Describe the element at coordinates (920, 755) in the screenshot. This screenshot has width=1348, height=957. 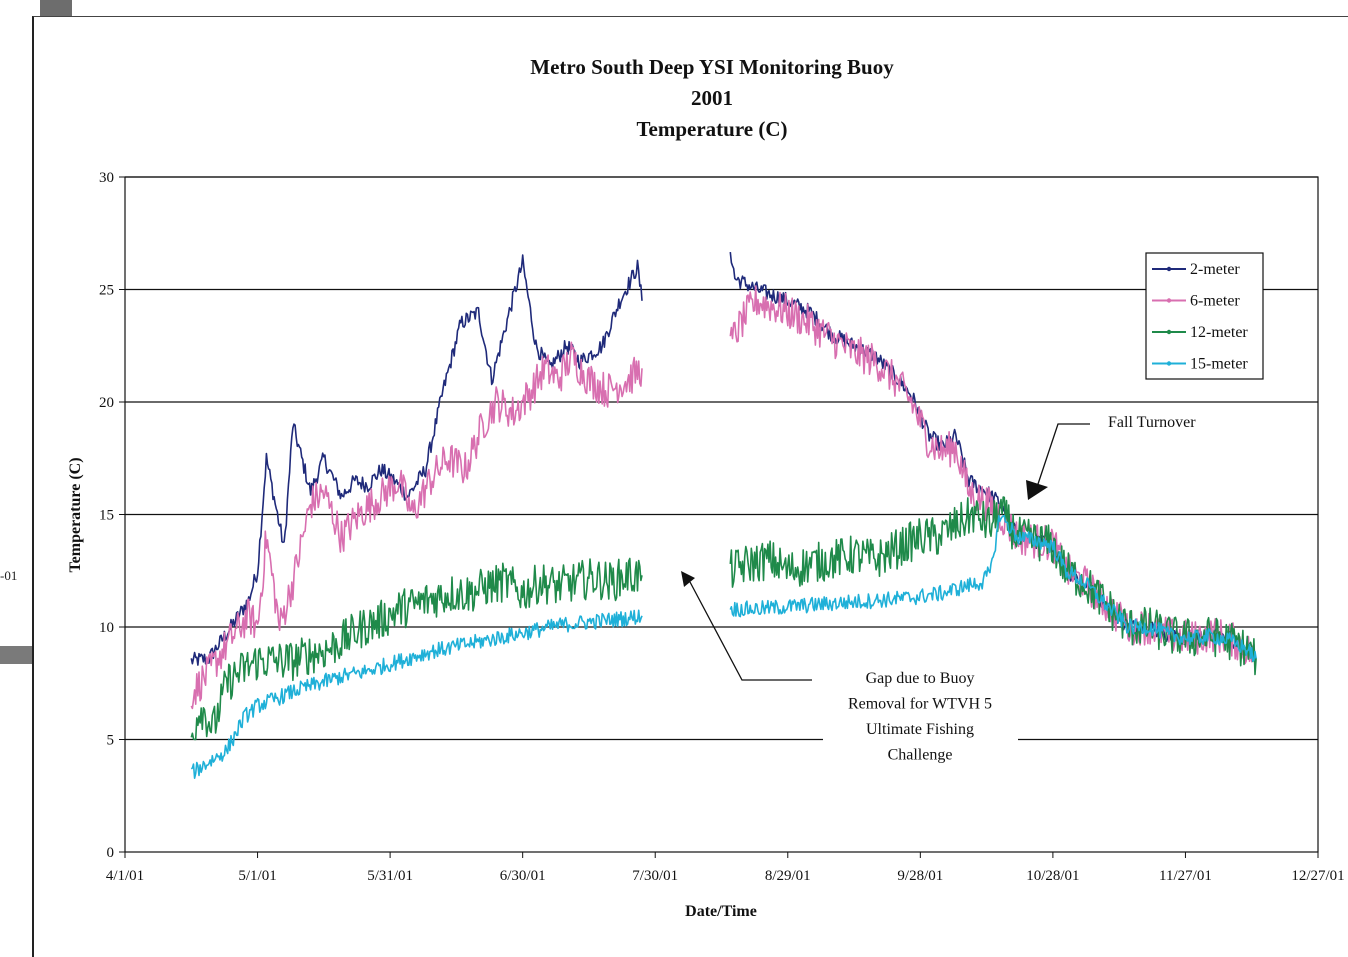
I see `annotation-gap-line-4: Challenge` at that location.